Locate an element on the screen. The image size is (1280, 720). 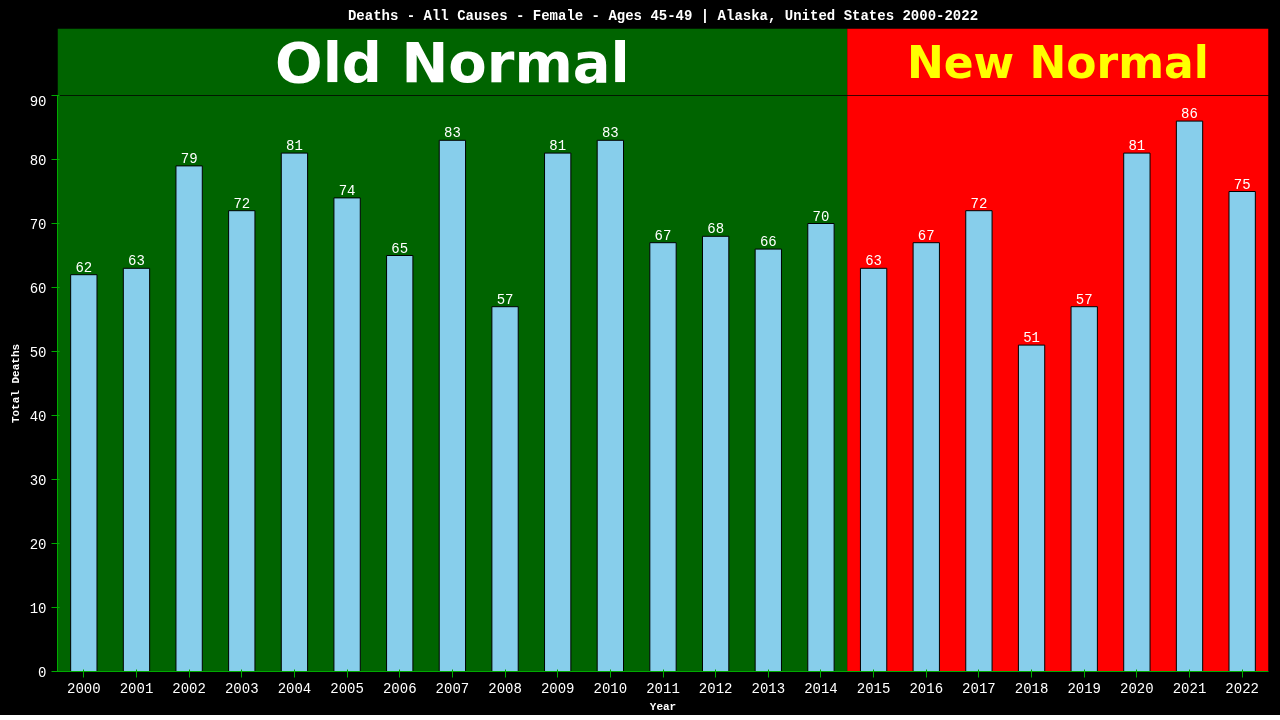
data-label: 75 is located at coordinates (1242, 184).